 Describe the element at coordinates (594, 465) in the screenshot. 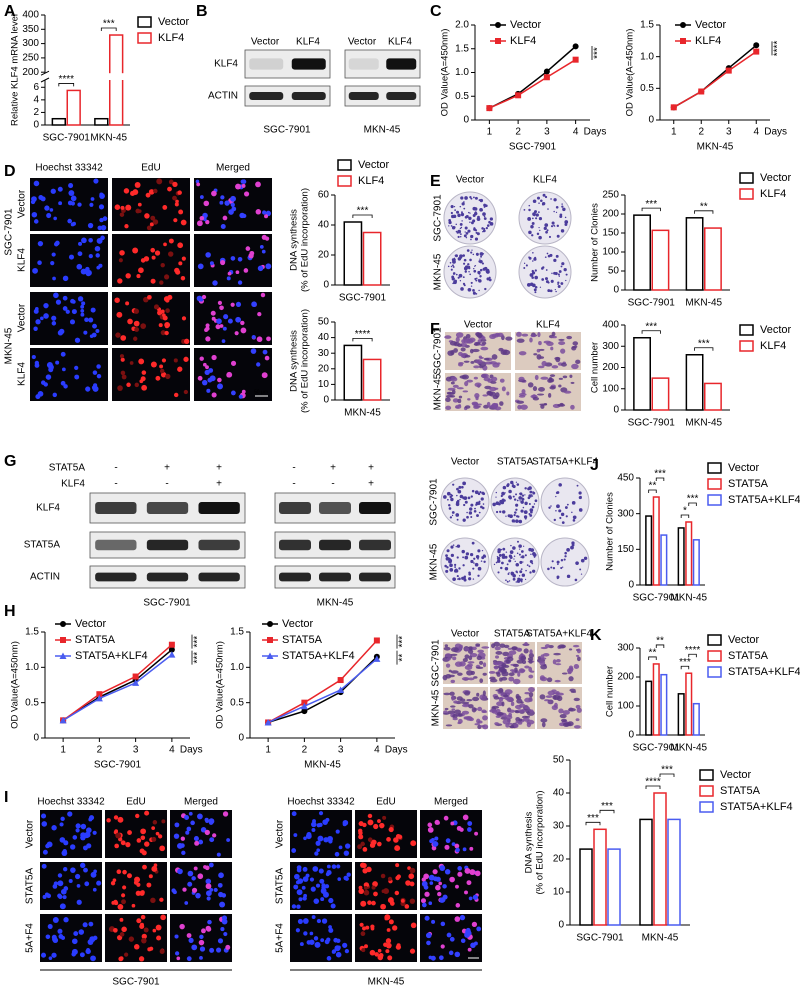

I see `panel-letter: J` at that location.